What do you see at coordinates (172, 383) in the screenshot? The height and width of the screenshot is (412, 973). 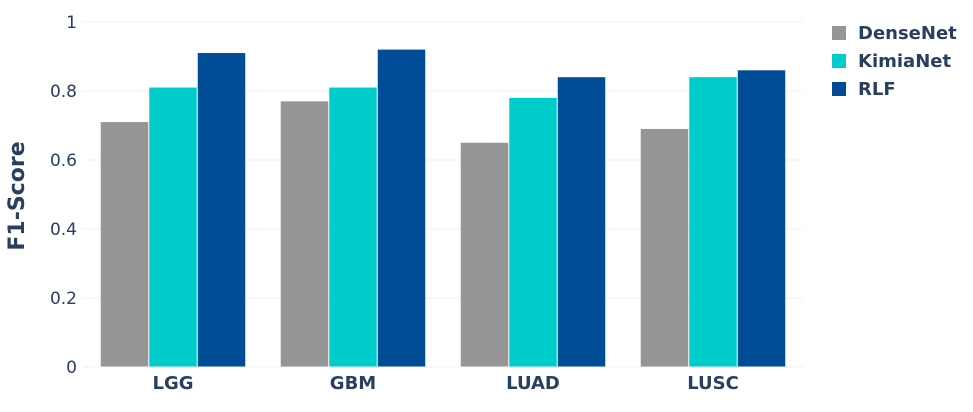 I see `x-tick-label-lgg: LGG` at bounding box center [172, 383].